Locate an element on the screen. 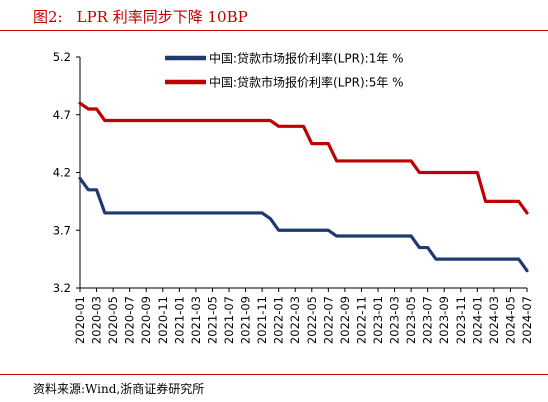 The image size is (548, 402). x-tick-label: 2022-07 is located at coordinates (328, 320).